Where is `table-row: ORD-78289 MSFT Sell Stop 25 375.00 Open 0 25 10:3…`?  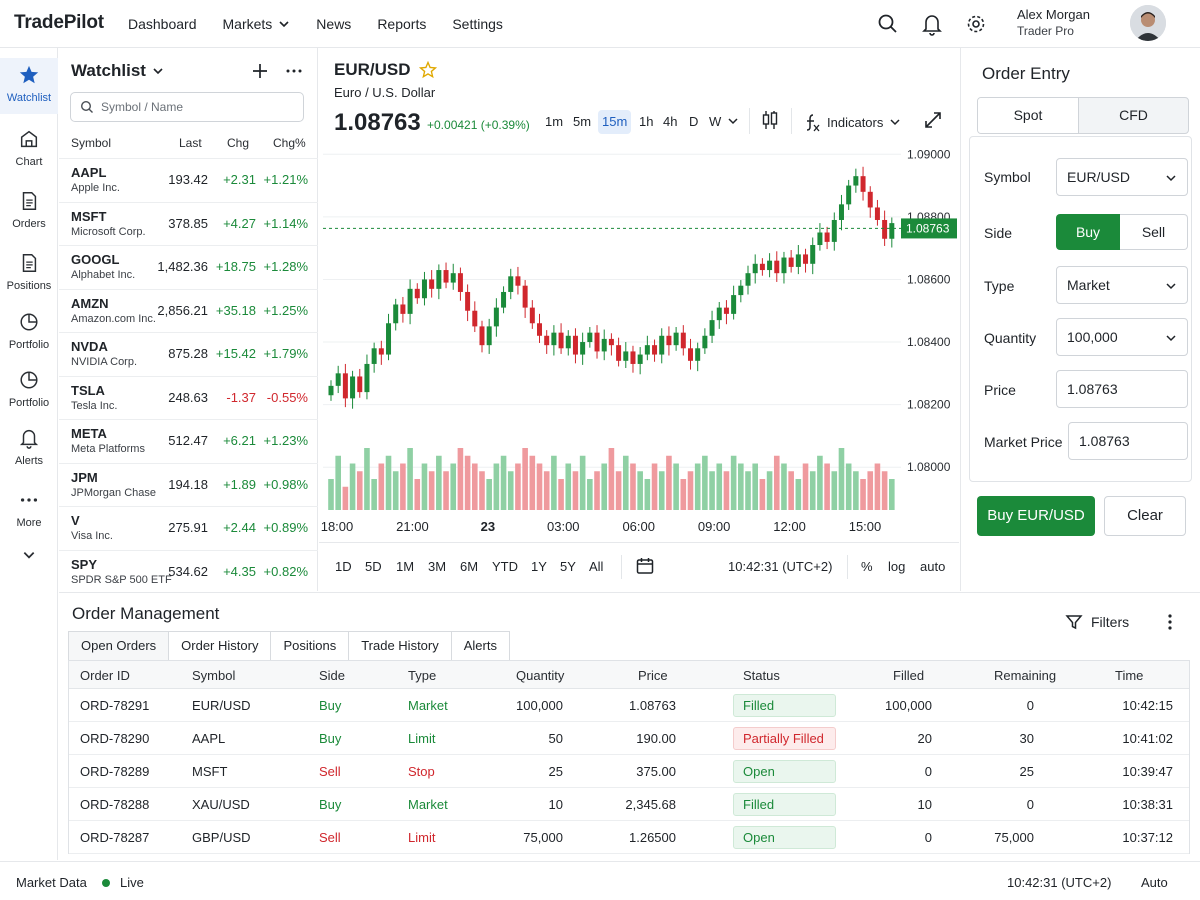 table-row: ORD-78289 MSFT Sell Stop 25 375.00 Open 0 25 10:3… is located at coordinates (629, 771).